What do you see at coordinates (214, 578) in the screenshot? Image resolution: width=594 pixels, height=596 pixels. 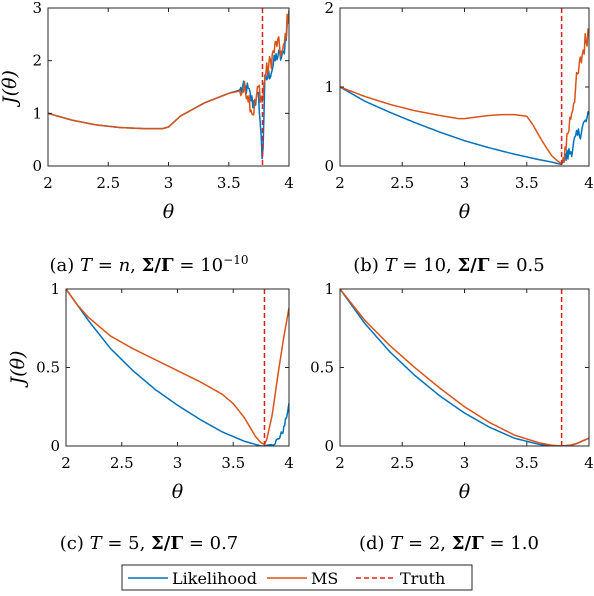 I see `legend-label-likelihood: Likelihood` at bounding box center [214, 578].